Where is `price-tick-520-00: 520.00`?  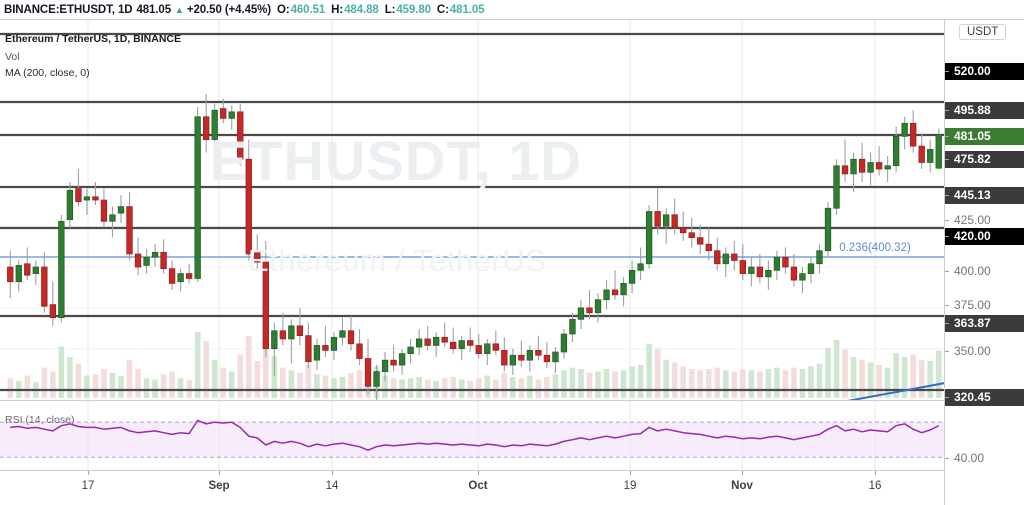
price-tick-520-00: 520.00 is located at coordinates (984, 71).